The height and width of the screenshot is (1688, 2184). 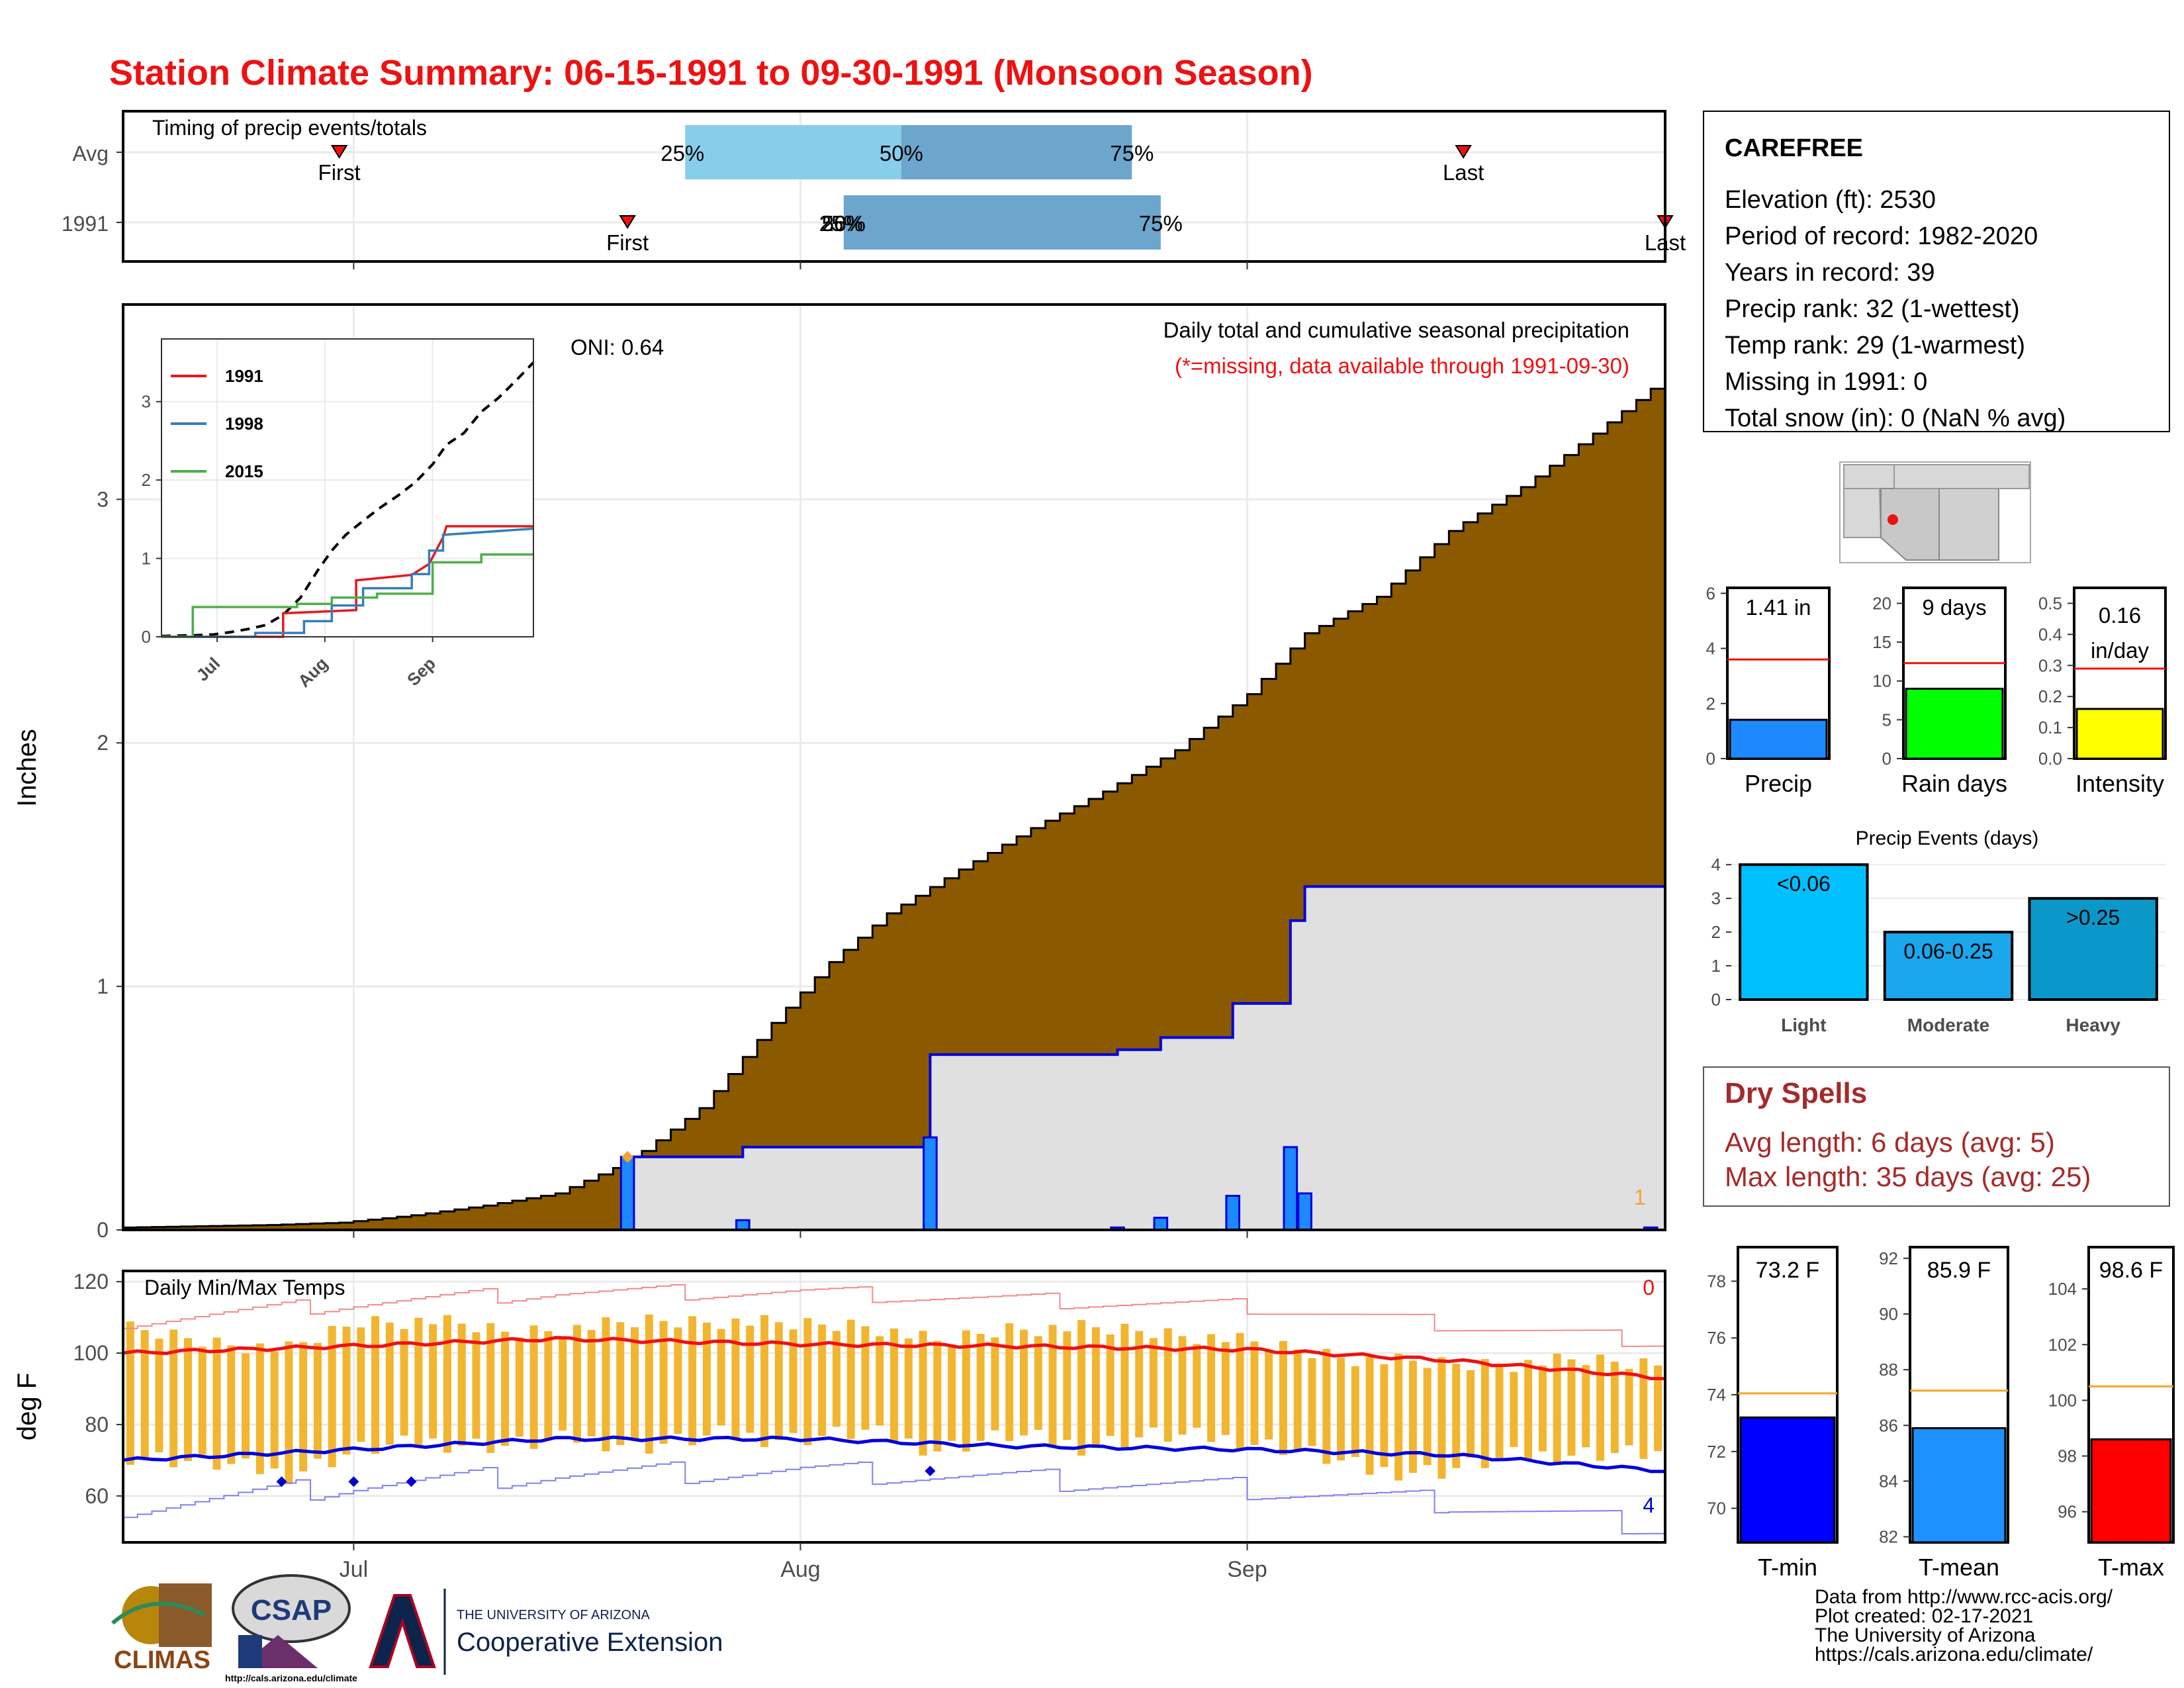 What do you see at coordinates (1710, 704) in the screenshot?
I see `summary-ytick-label: 2` at bounding box center [1710, 704].